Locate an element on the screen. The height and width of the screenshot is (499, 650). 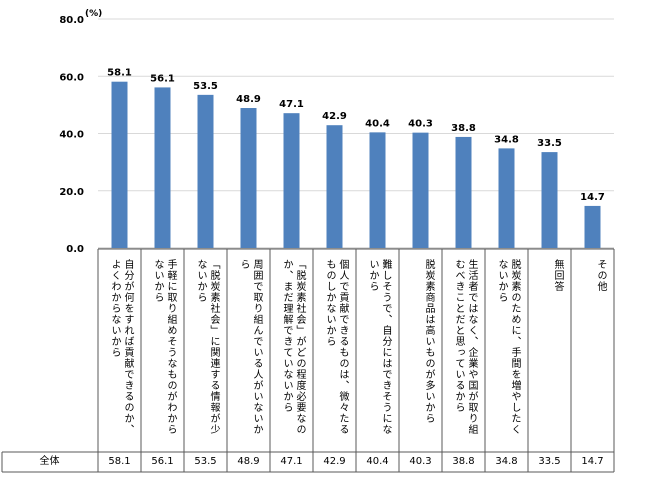
category-label: 自分が何をすれば貢献できるのか、 よくわからないから is located at coordinates (121, 347).